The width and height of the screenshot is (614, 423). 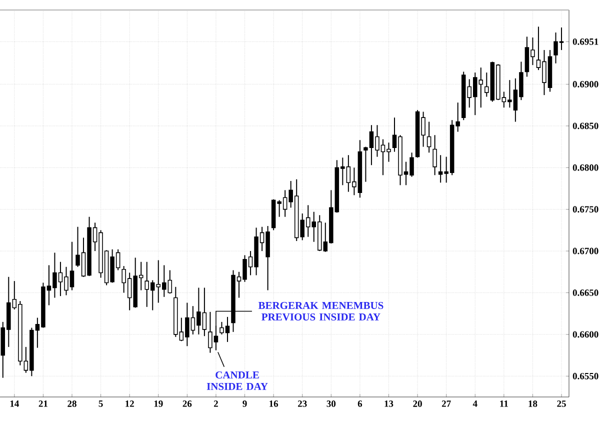 I want to click on annotation: BERGERAK MENEMBUS PREVIOUS INSIDE DAY, so click(x=321, y=311).